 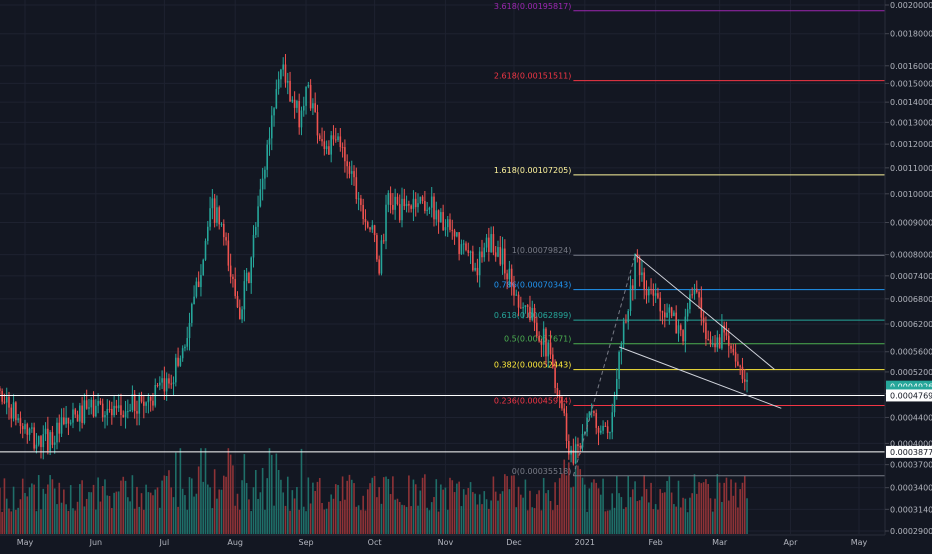 What do you see at coordinates (542, 471) in the screenshot?
I see `fib-level-label: 0(0.00035518)` at bounding box center [542, 471].